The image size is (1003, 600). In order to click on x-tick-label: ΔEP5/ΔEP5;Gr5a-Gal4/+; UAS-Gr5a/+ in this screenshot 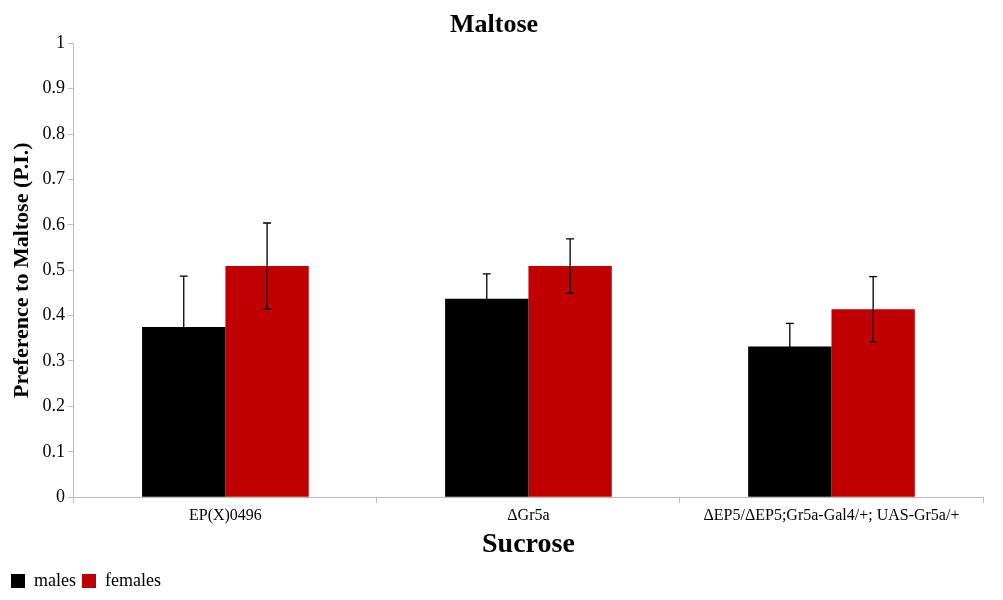, I will do `click(831, 514)`.